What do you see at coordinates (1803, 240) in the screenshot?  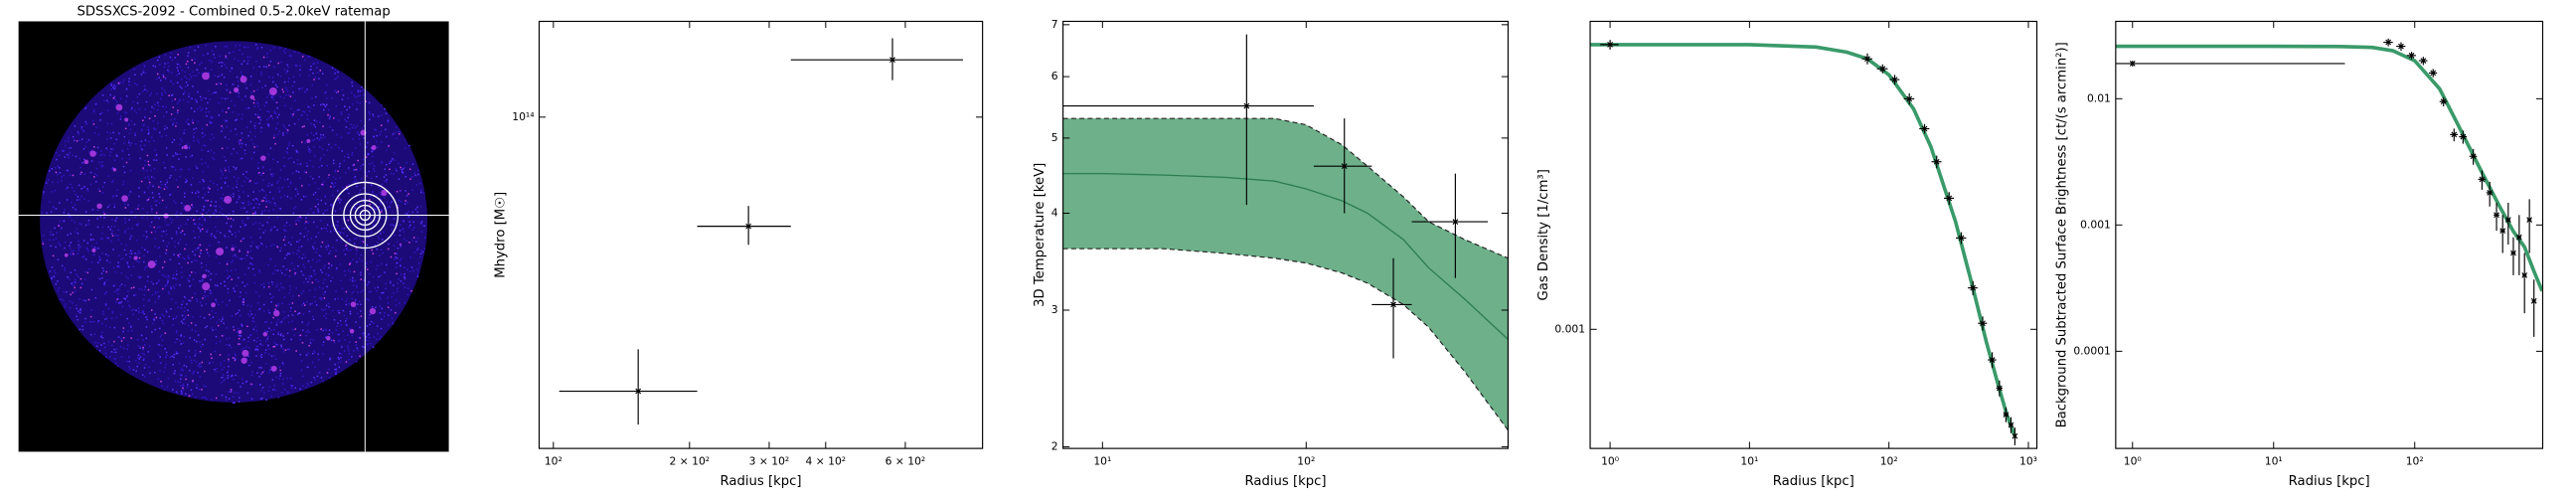 I see `model-line` at bounding box center [1803, 240].